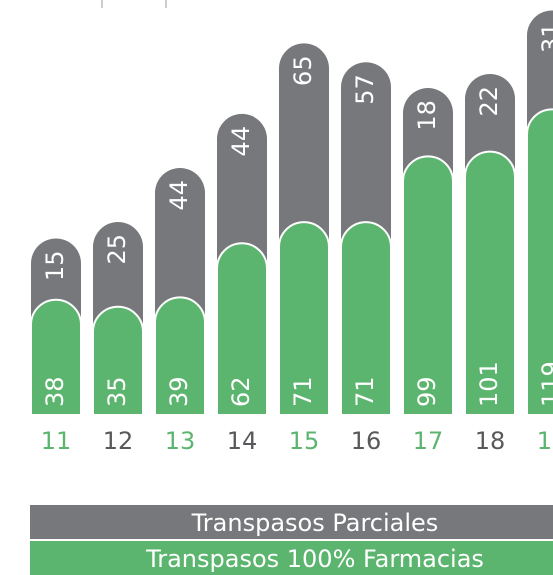 Image resolution: width=553 pixels, height=575 pixels. Describe the element at coordinates (427, 115) in the screenshot. I see `data-label: 18` at that location.